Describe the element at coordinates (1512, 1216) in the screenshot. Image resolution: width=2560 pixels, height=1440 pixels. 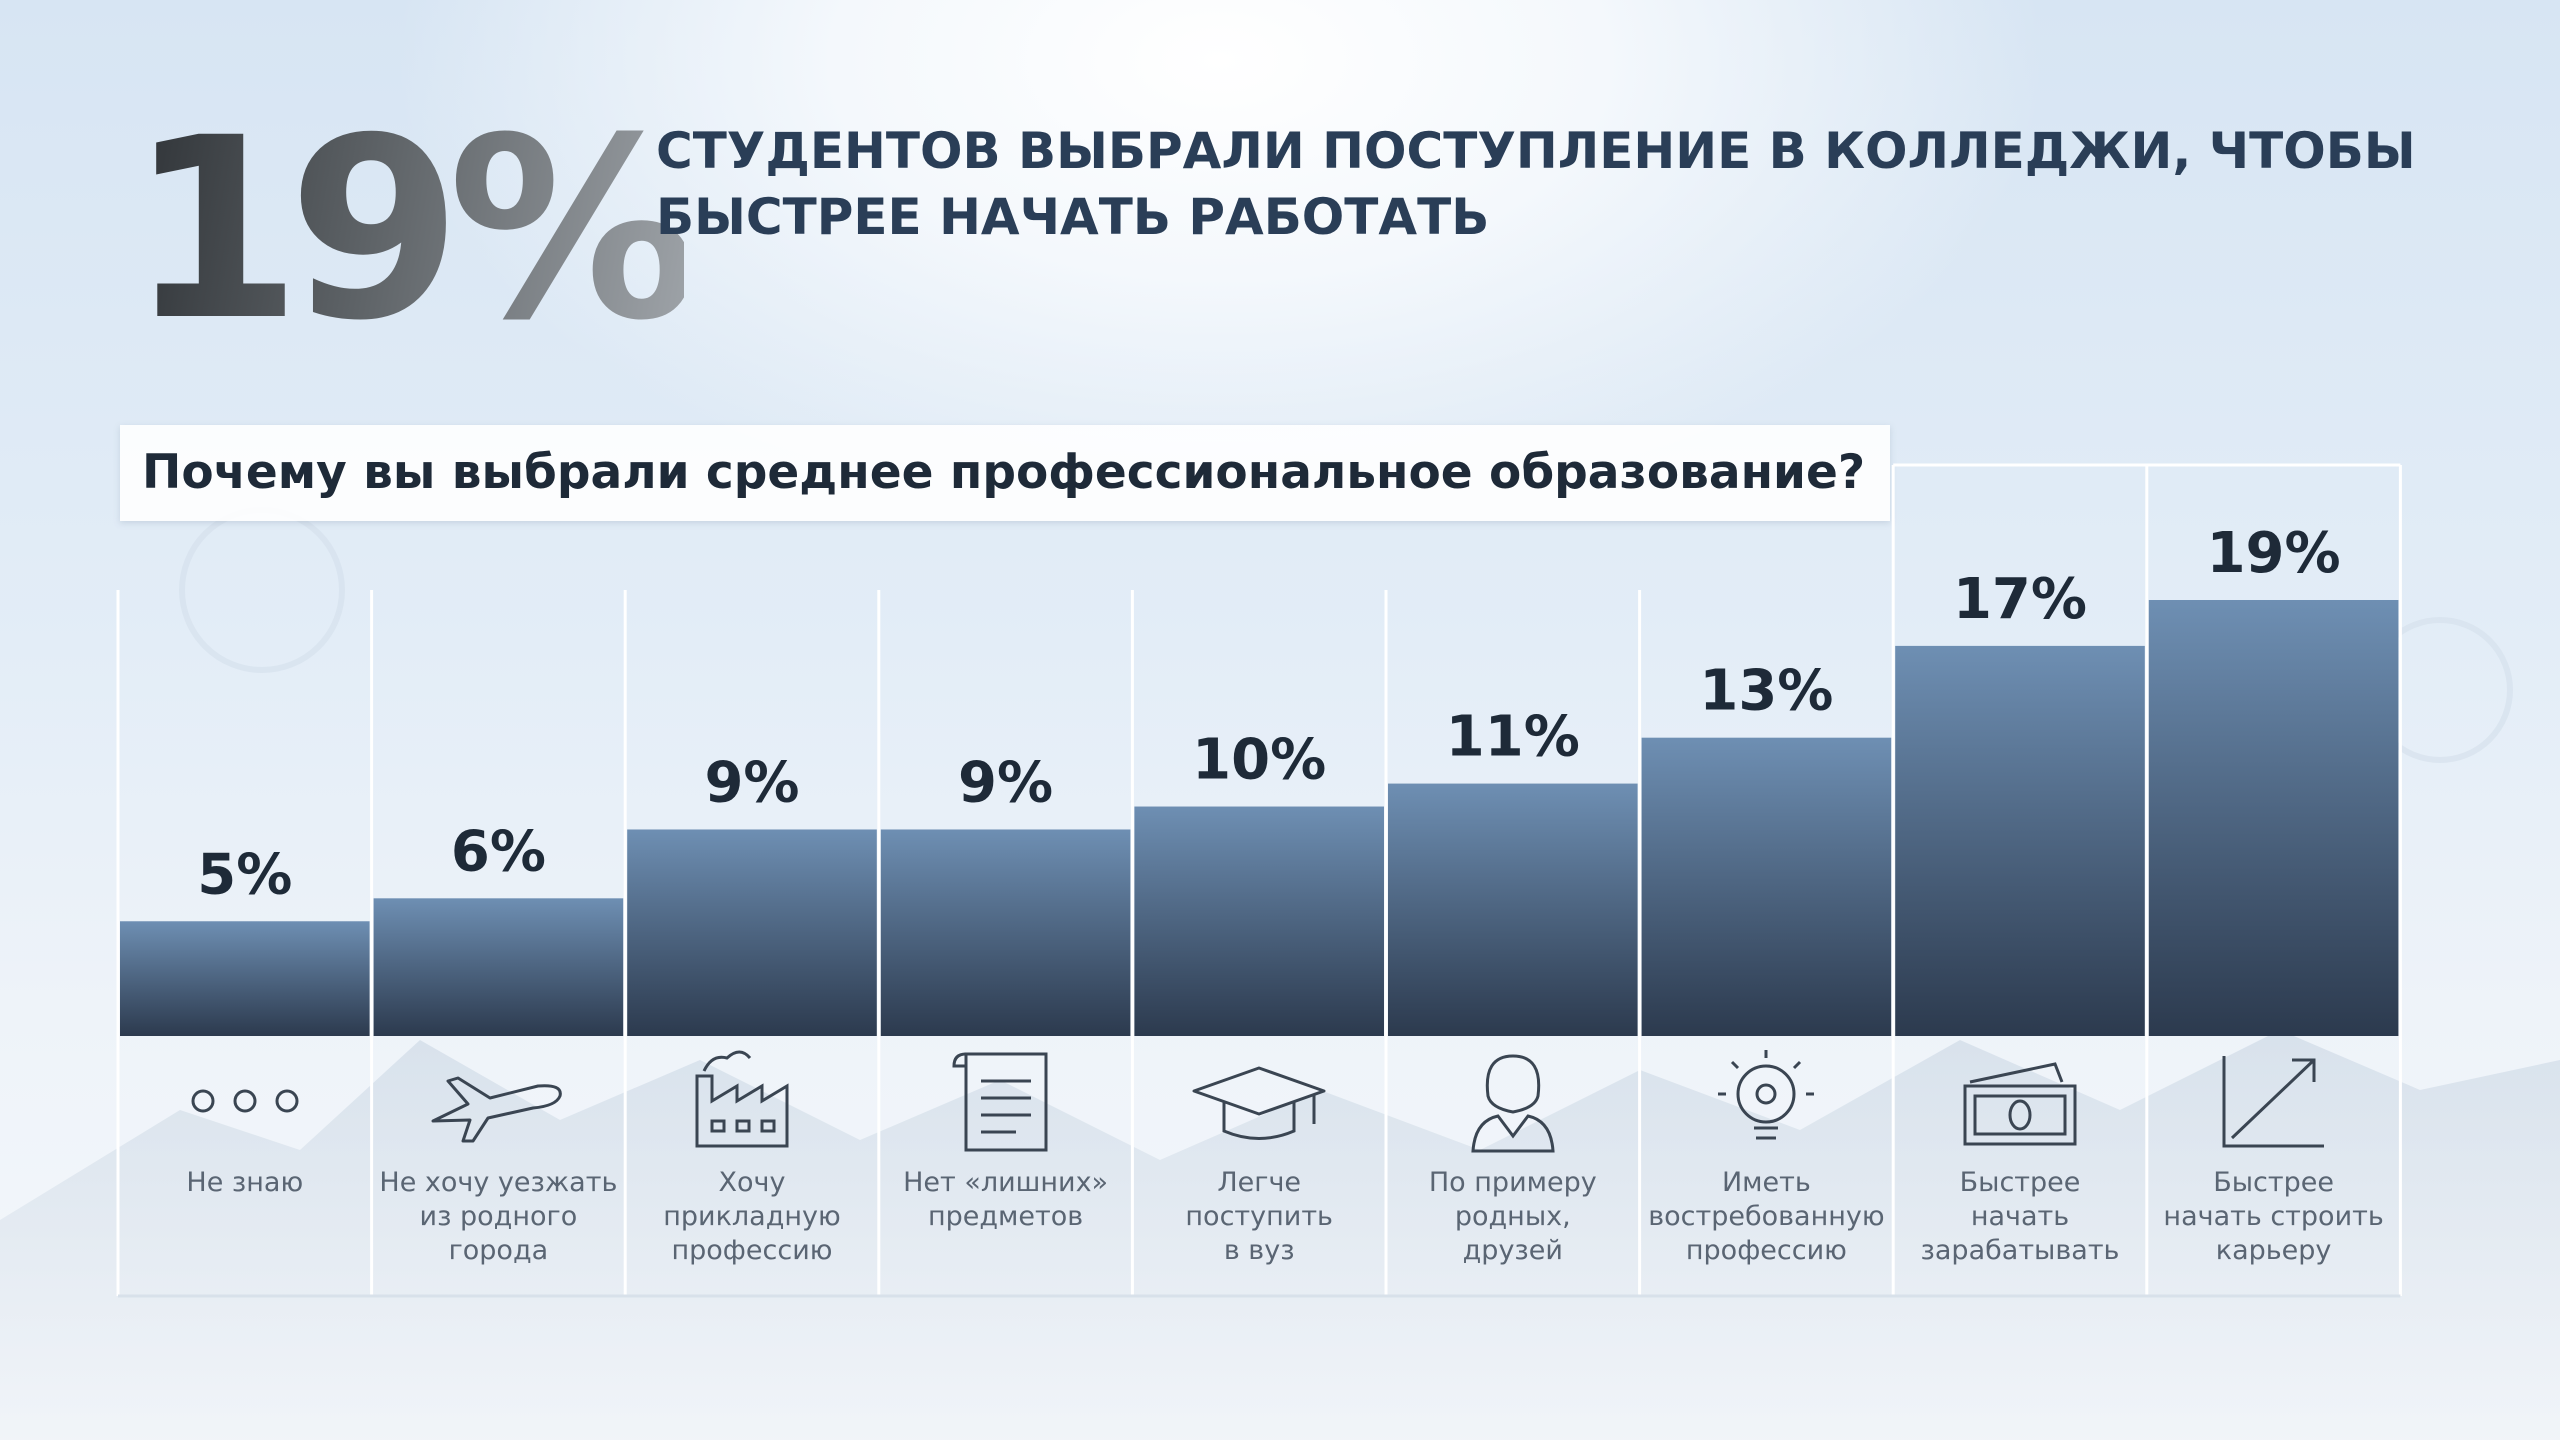
I see `category-label-6: По примеру родных, друзей` at that location.